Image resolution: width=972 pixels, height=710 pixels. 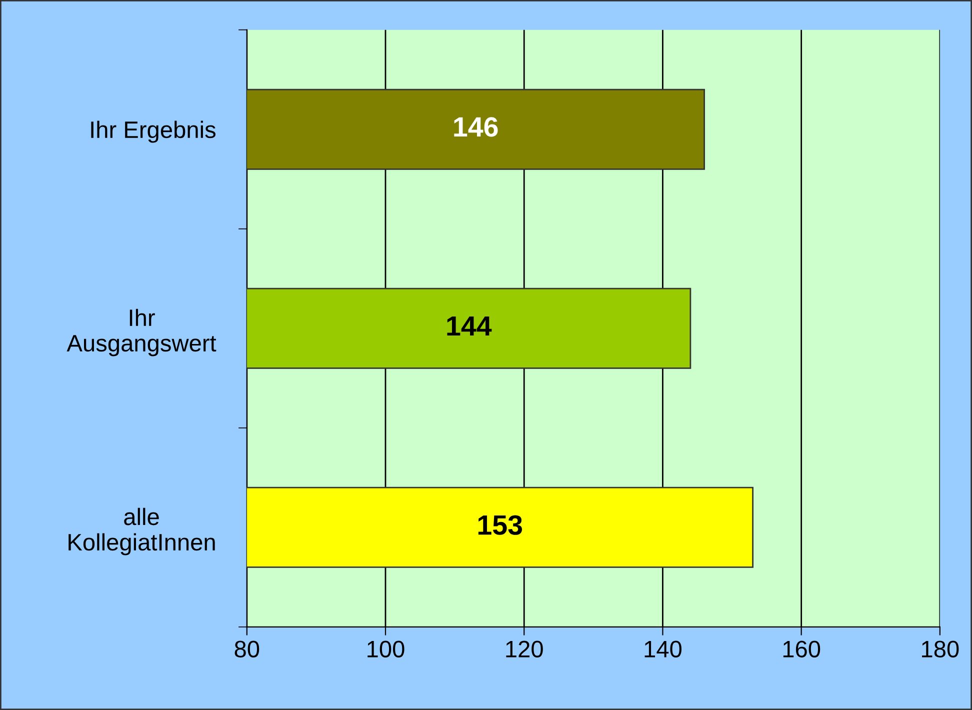 I want to click on data-label: 144, so click(x=469, y=326).